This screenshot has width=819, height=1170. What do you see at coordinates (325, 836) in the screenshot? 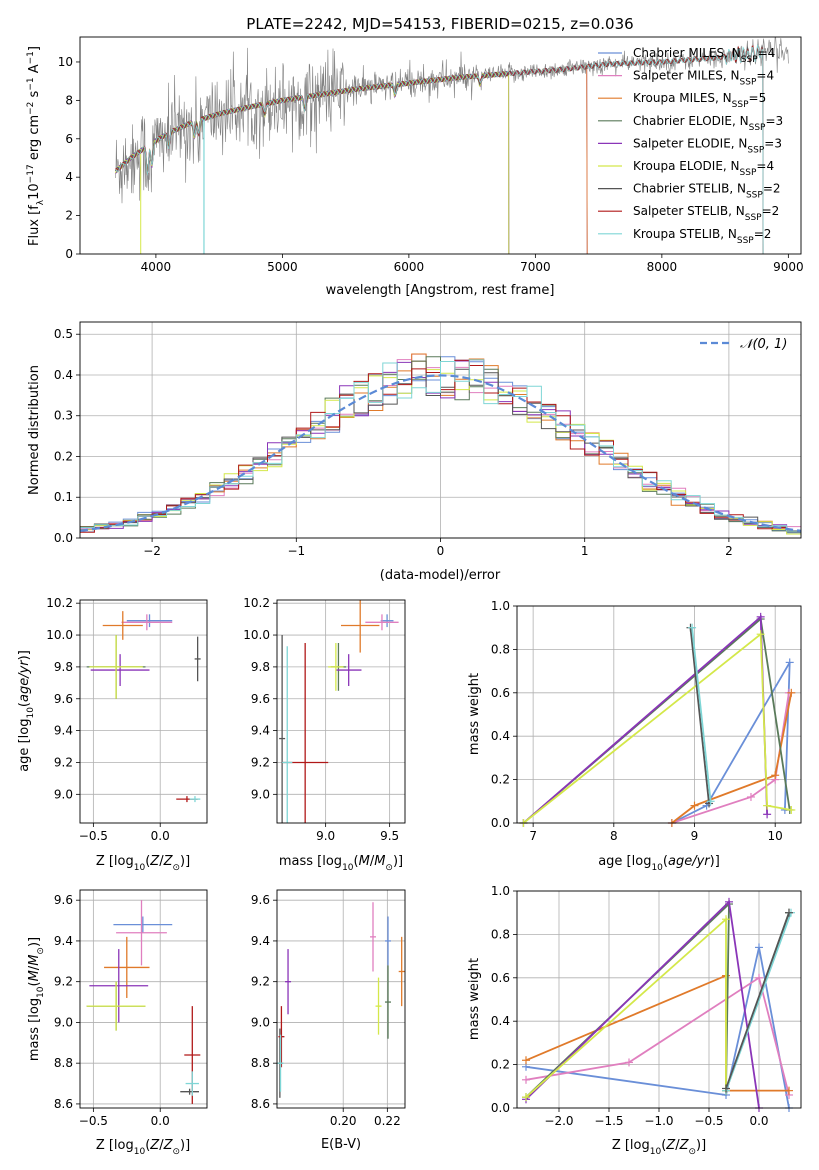
I see `x-tick-label: 9.0` at bounding box center [325, 836].